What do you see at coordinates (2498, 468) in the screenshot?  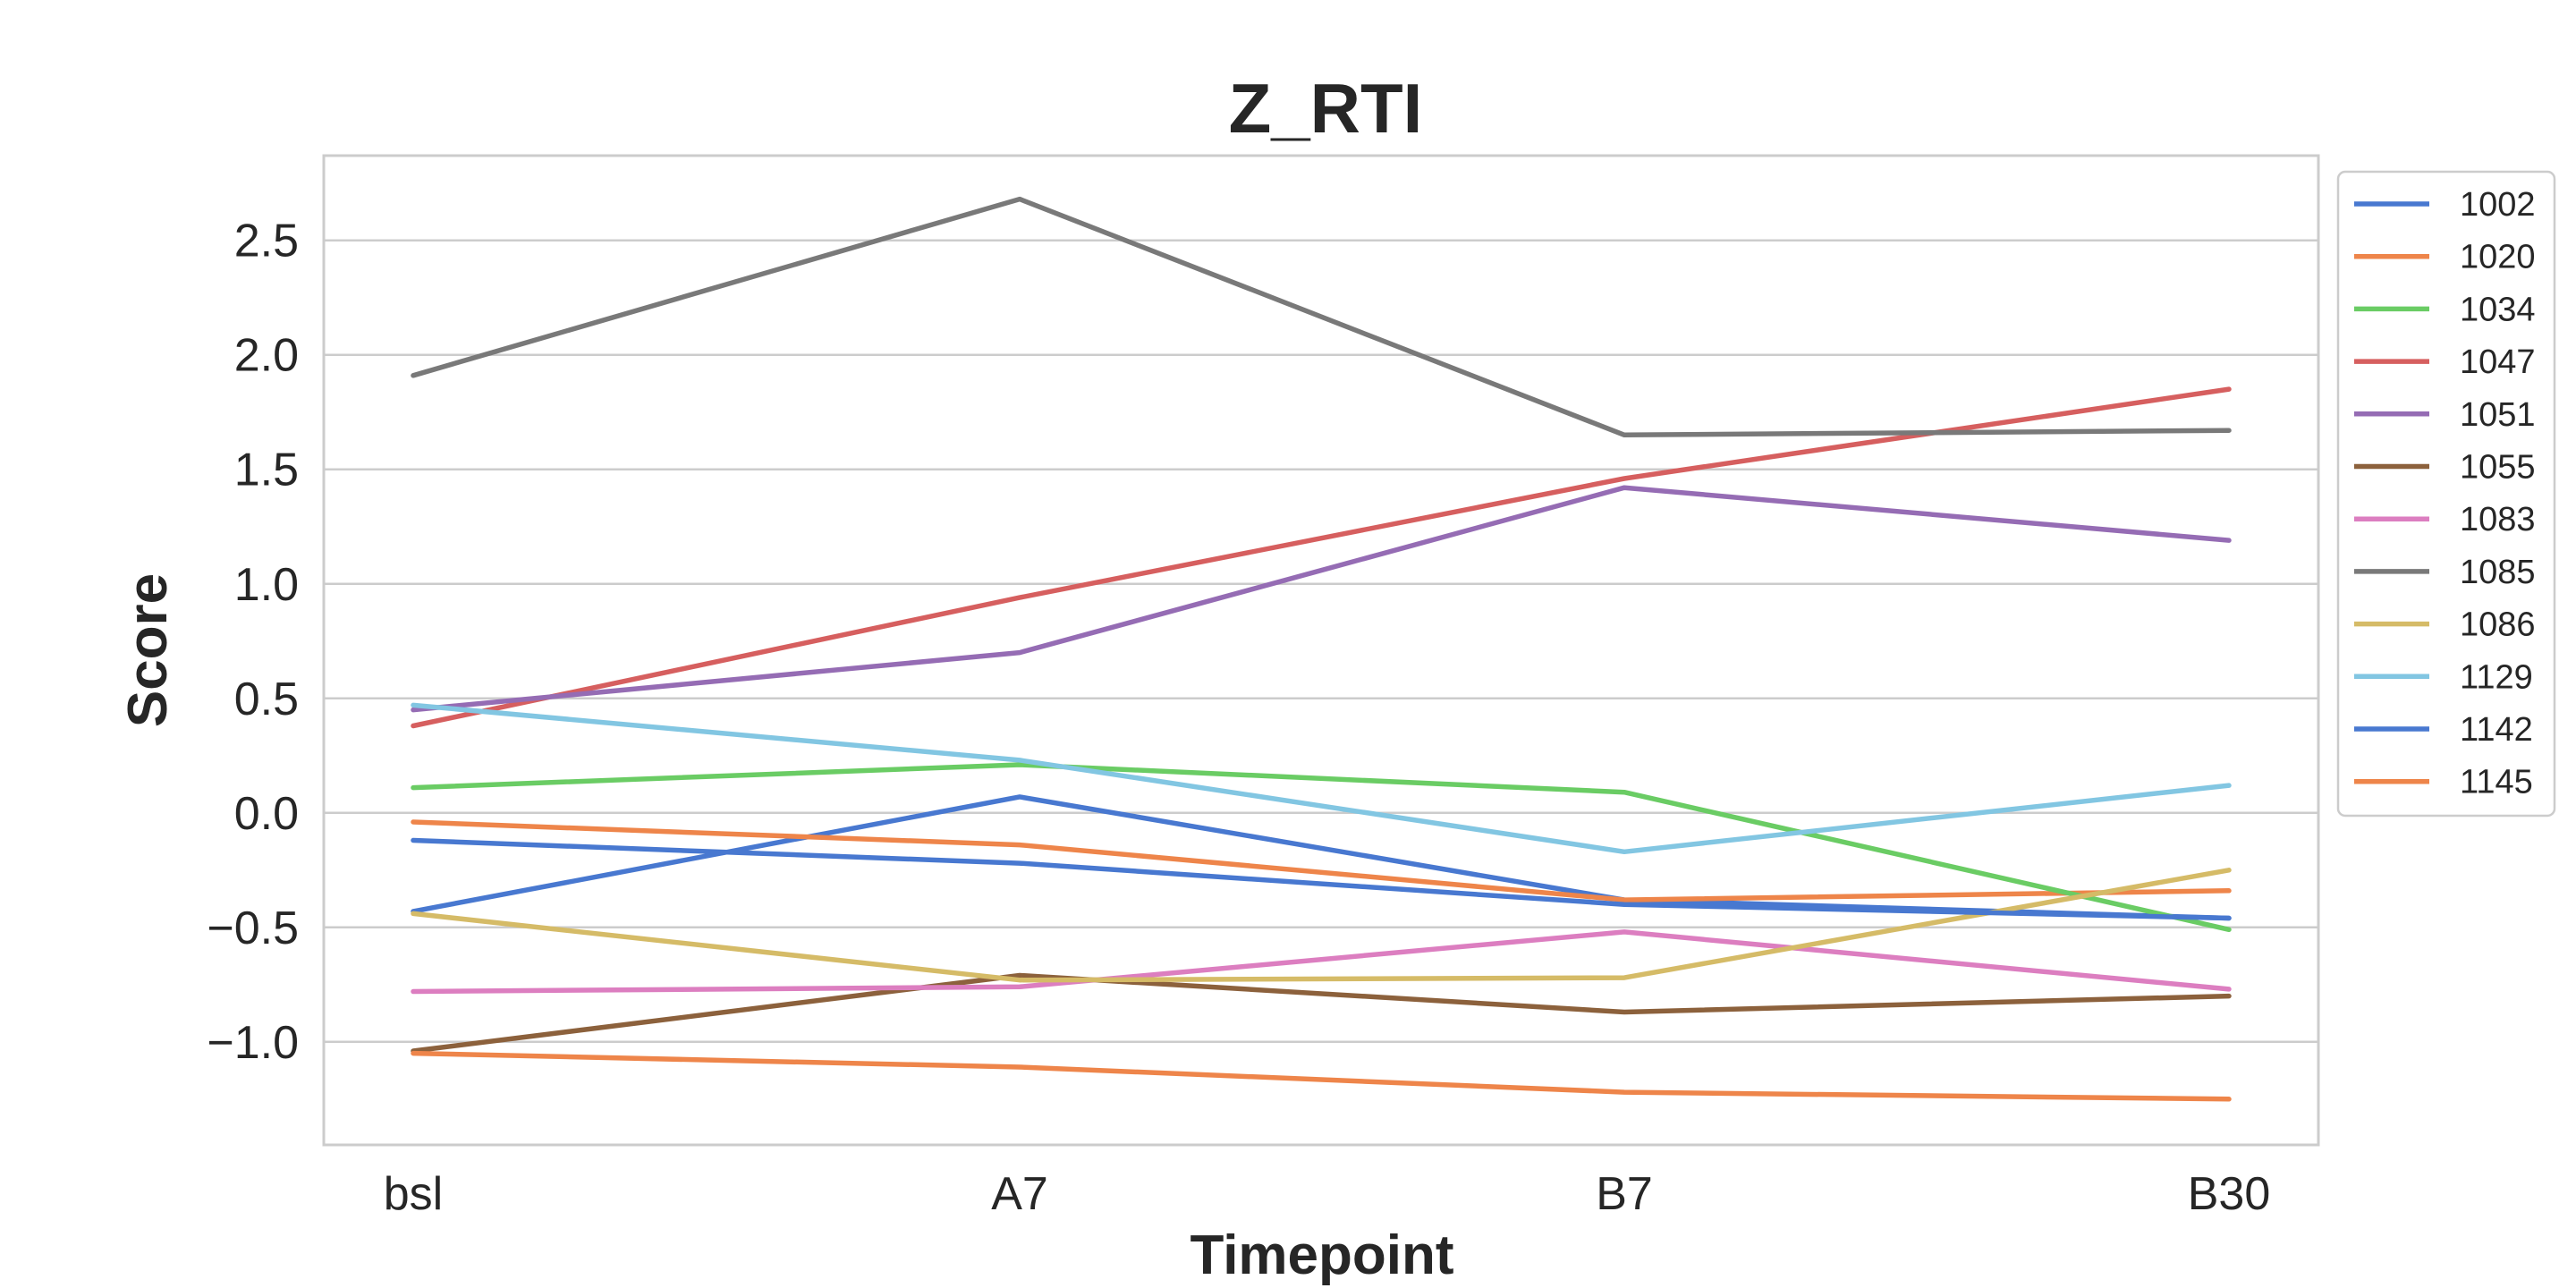 I see `legend-label: 1055` at bounding box center [2498, 468].